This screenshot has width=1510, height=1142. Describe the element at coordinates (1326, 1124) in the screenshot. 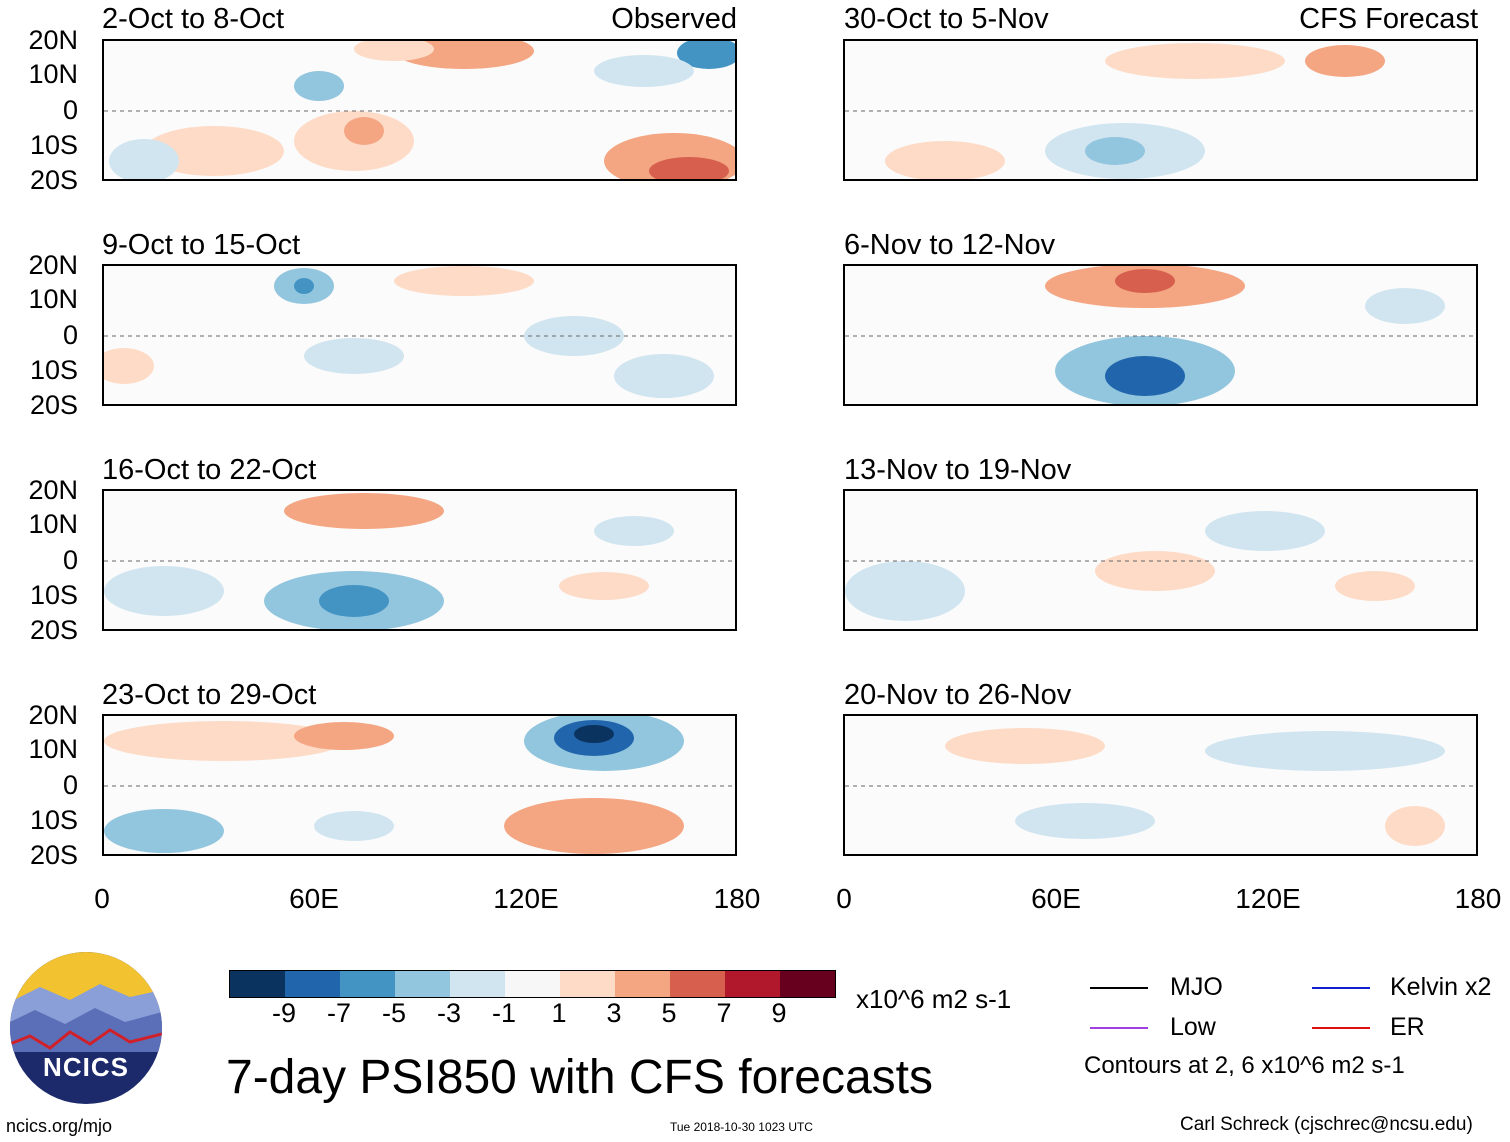

I see `footer-credit: Carl Schreck (cjschrec@ncsu.edu)` at that location.